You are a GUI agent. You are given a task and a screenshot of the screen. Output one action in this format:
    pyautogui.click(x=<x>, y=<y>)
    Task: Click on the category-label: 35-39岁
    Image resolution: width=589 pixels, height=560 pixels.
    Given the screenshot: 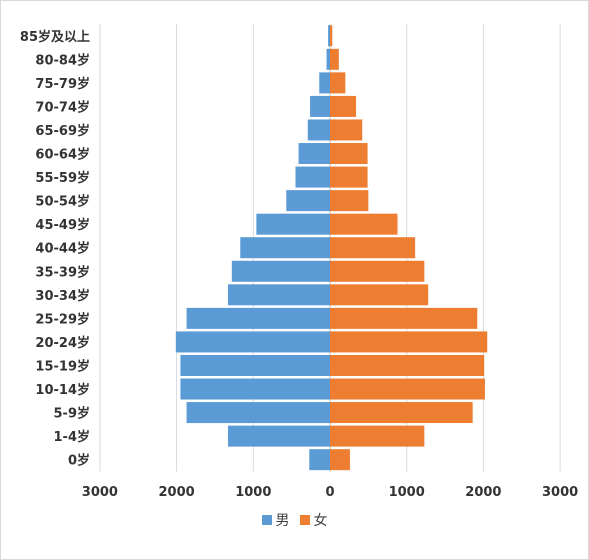 What is the action you would take?
    pyautogui.click(x=62, y=272)
    